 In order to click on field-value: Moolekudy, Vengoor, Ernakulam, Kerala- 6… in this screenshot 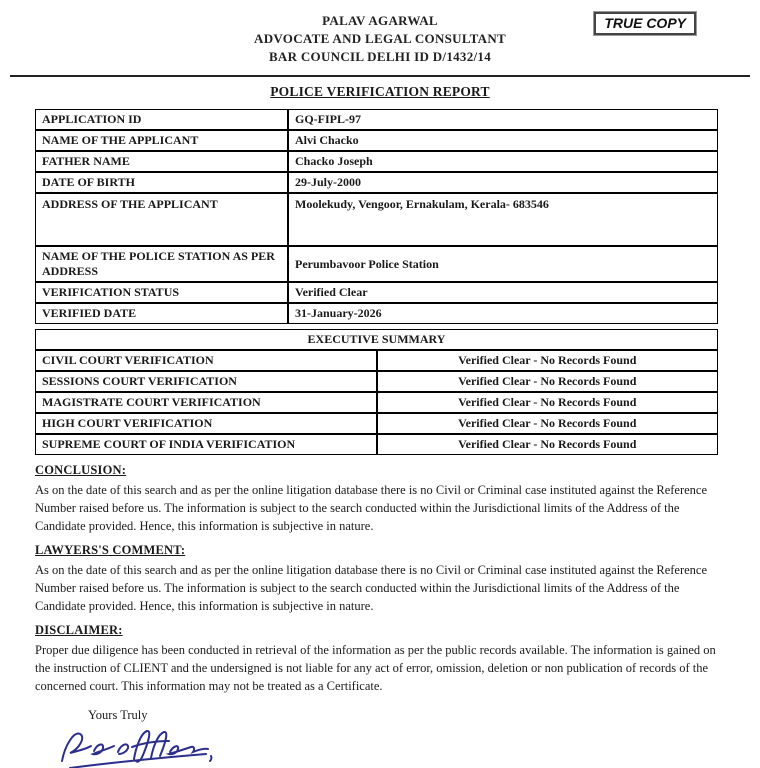, I will do `click(503, 219)`.